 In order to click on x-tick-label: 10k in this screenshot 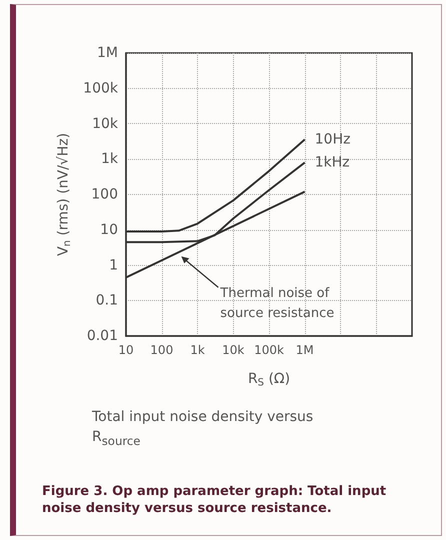, I will do `click(233, 350)`.